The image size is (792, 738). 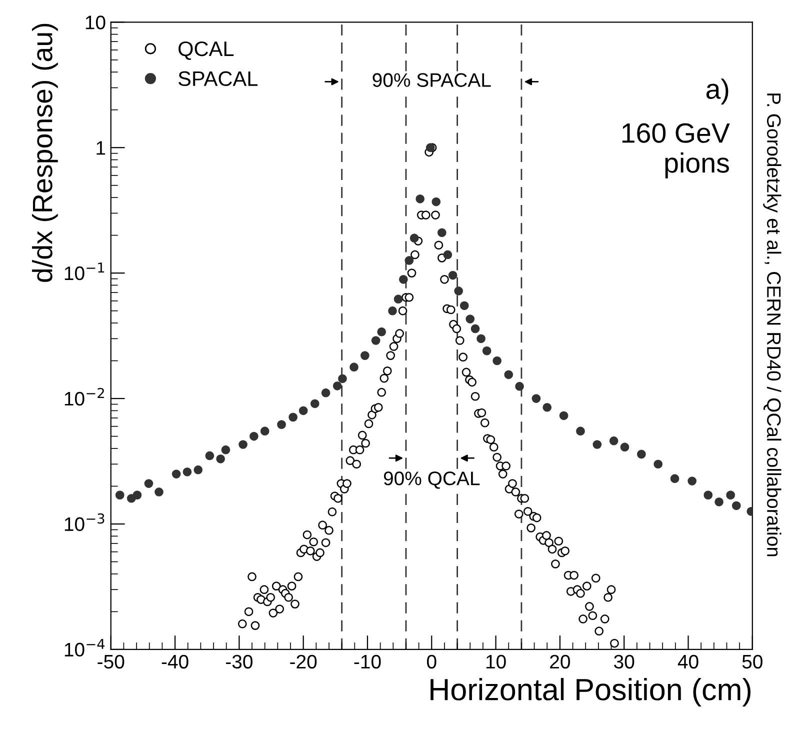 What do you see at coordinates (772, 325) in the screenshot?
I see `text: P. Gorodetzky et al., CERN RD40 / QCal collaboration` at bounding box center [772, 325].